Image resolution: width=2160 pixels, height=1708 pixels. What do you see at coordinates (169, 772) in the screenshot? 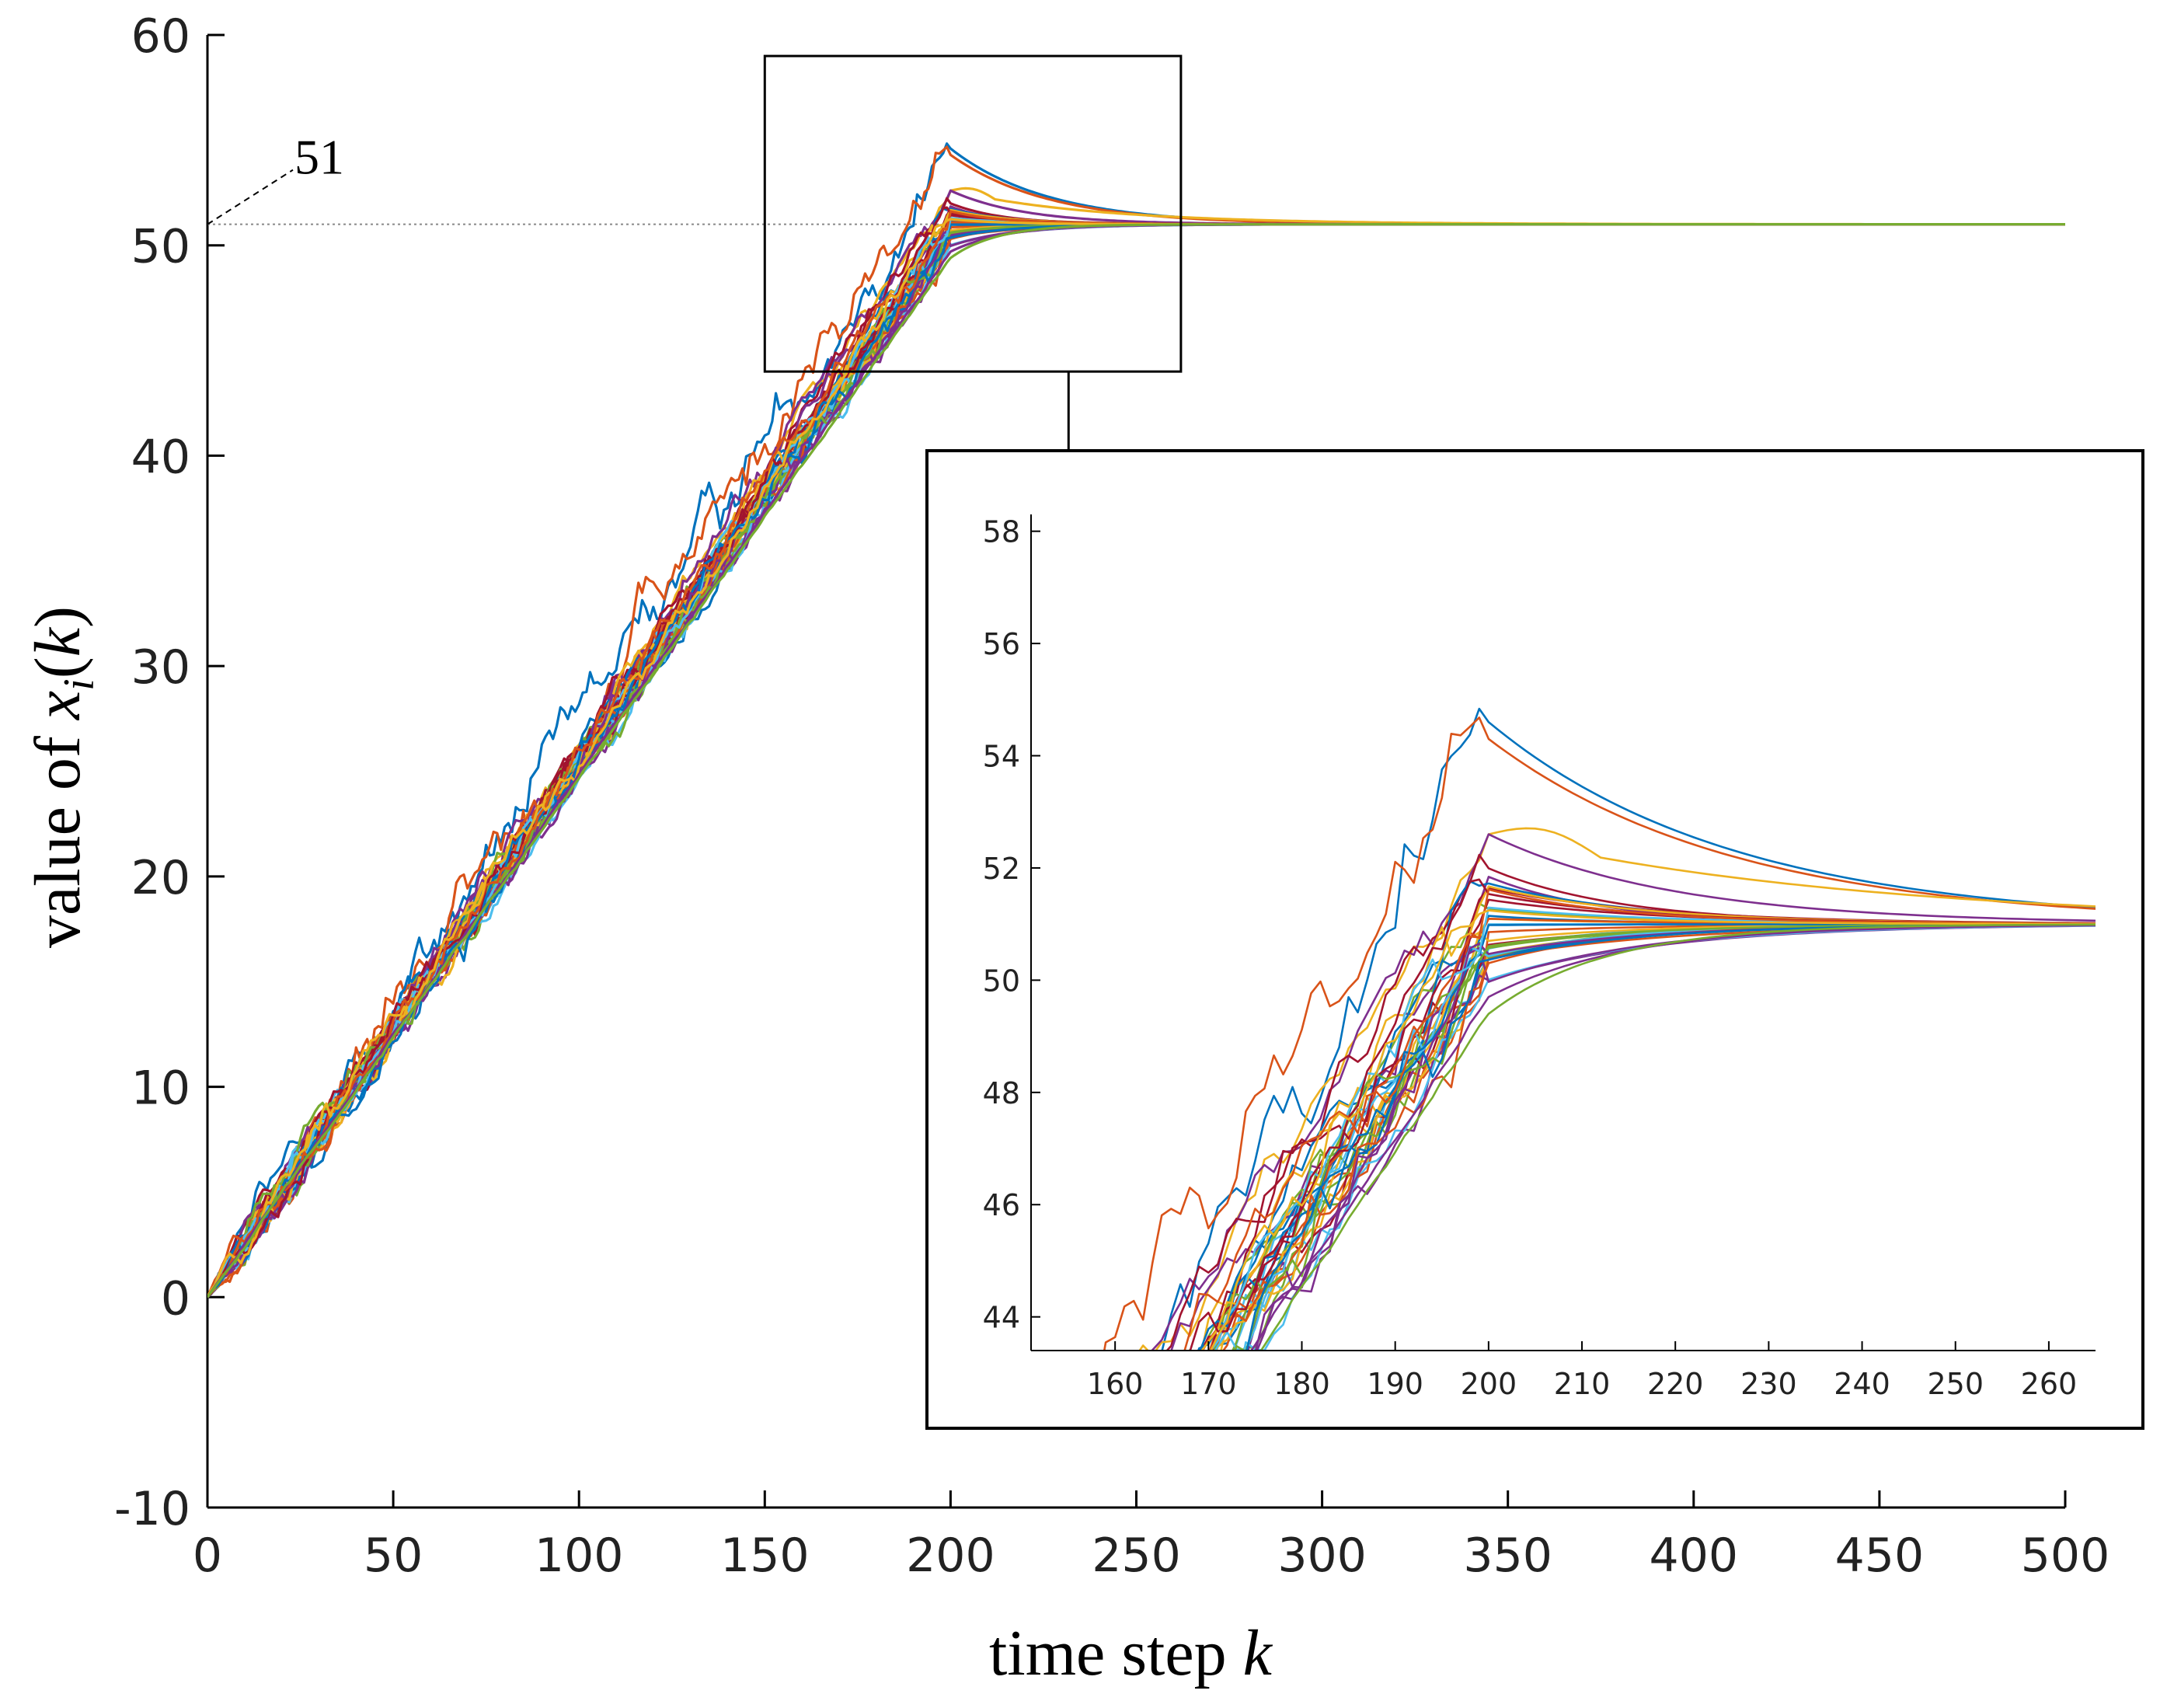
I see `main-y-ticks: -10 0 10 20 30 40 50 60` at bounding box center [169, 772].